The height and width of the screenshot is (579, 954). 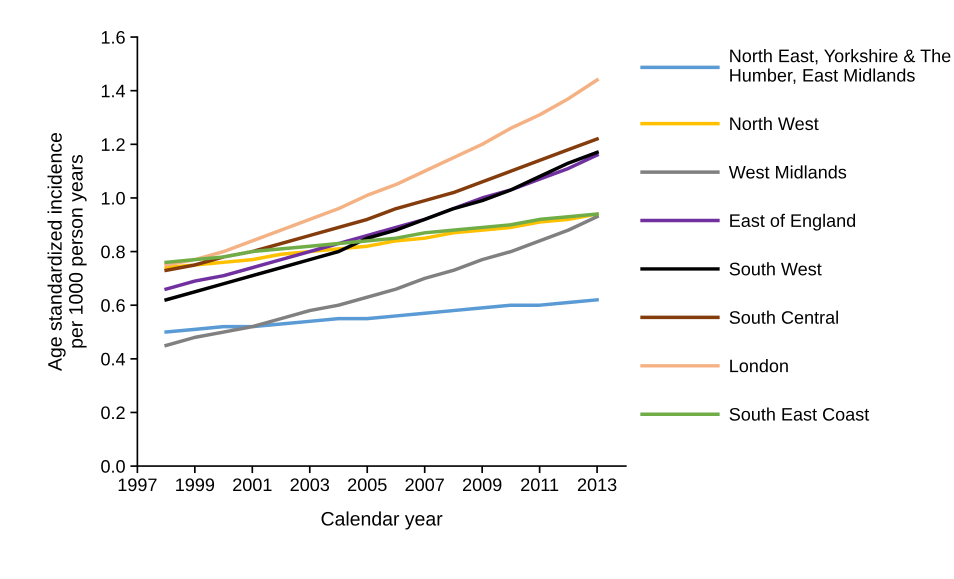 I want to click on y-tick-label: 0.8, so click(x=113, y=252).